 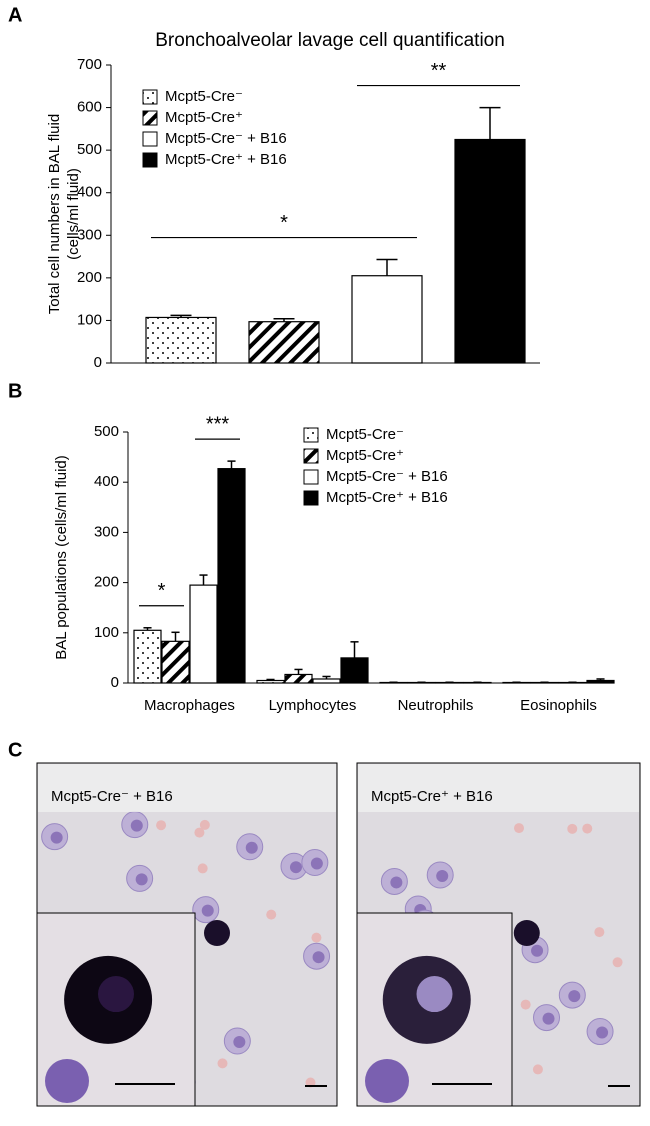 I want to click on significance-label: **, so click(x=439, y=71).